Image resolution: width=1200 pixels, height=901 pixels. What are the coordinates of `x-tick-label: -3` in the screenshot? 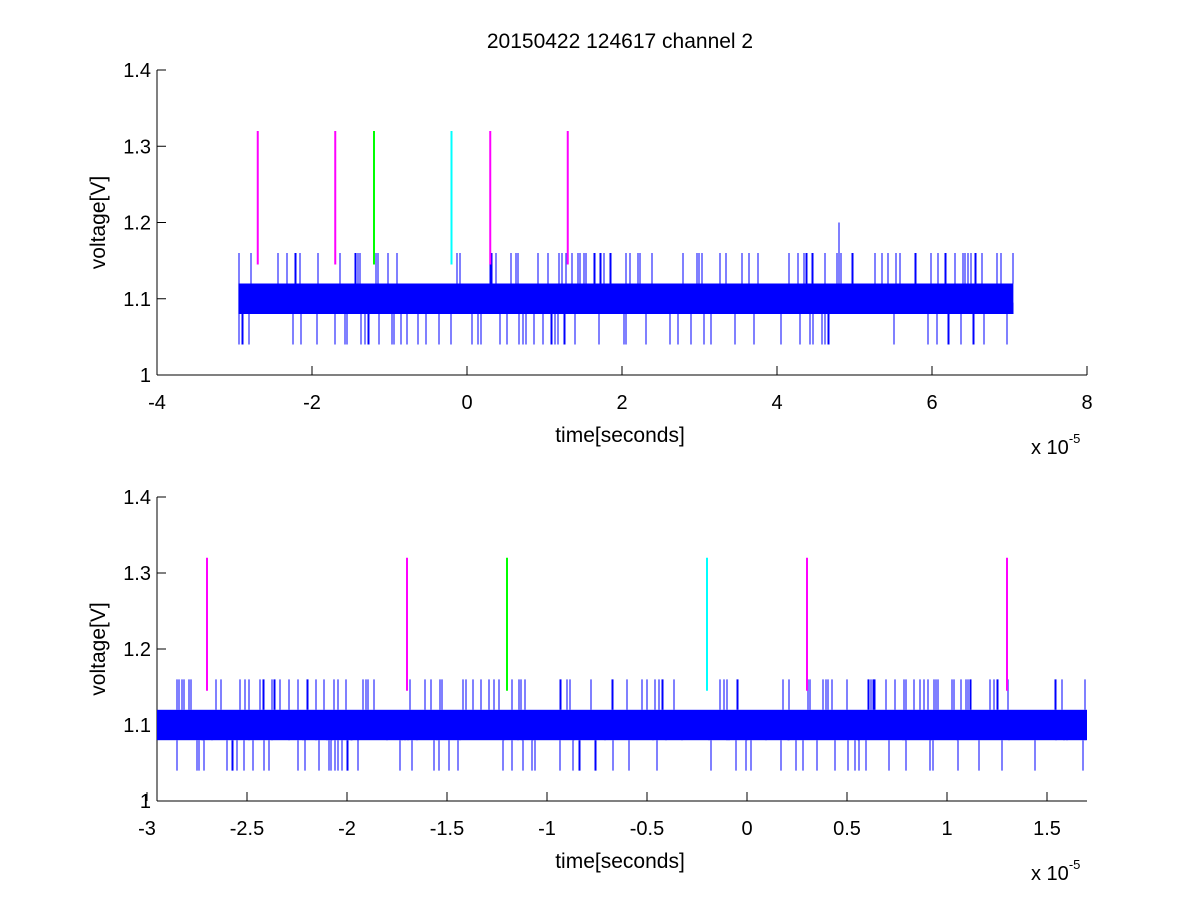 It's located at (147, 829).